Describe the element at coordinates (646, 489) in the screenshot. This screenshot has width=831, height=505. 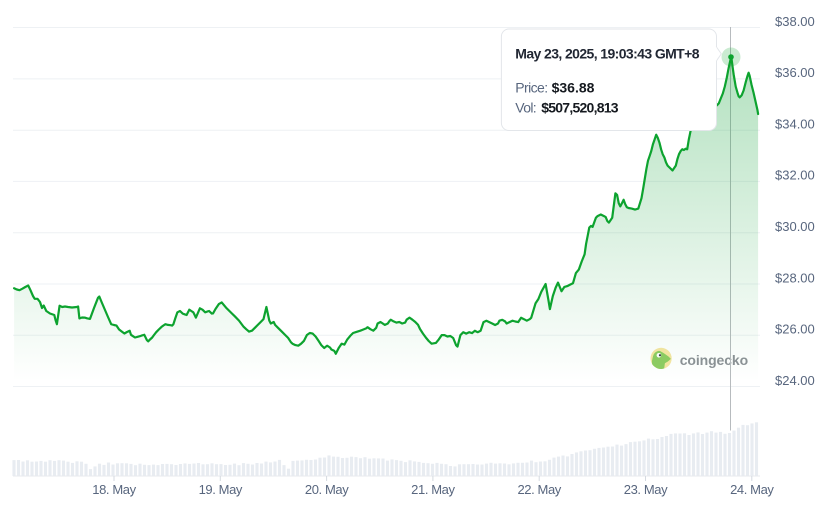
I see `svg-text: 23. May` at that location.